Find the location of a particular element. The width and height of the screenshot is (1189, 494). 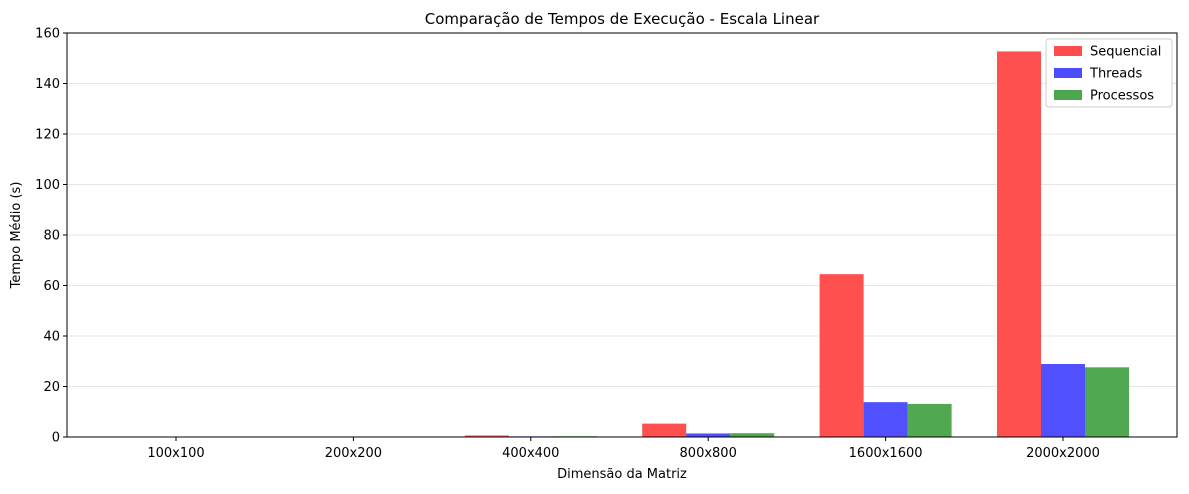

x-tick-label: 400x400 is located at coordinates (530, 453).